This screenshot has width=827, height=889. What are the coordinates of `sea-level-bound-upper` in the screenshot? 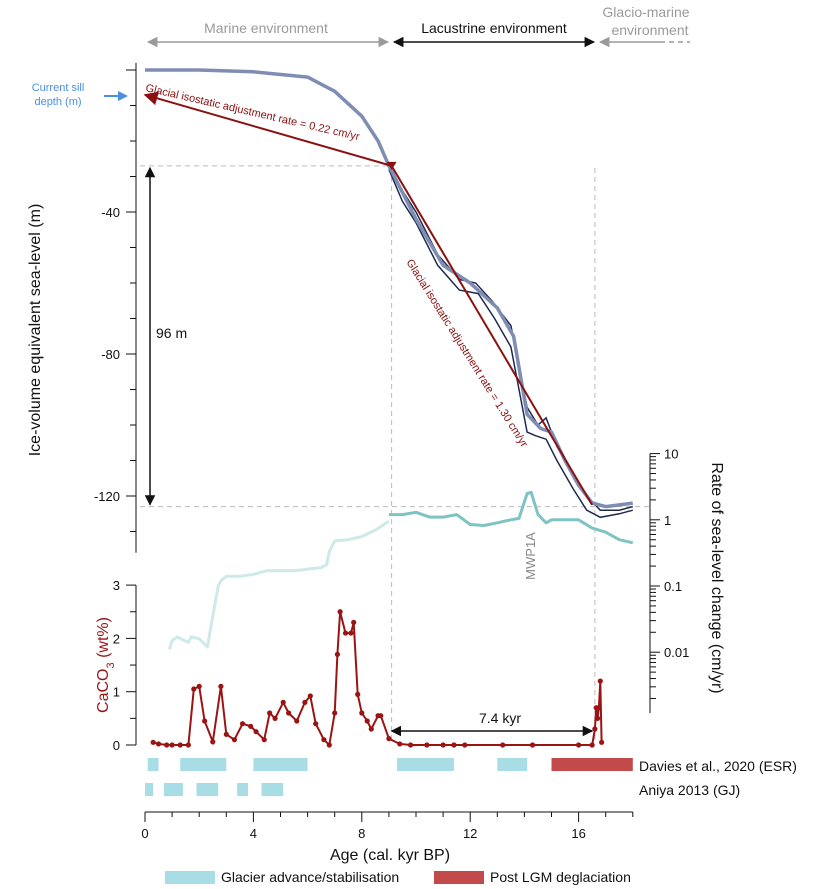 It's located at (510, 338).